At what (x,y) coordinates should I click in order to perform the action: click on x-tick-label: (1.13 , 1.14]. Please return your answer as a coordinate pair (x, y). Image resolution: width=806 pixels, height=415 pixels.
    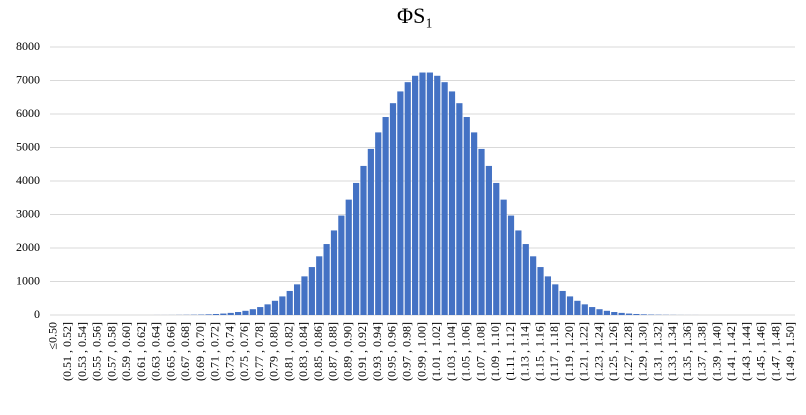
    Looking at the image, I should click on (525, 351).